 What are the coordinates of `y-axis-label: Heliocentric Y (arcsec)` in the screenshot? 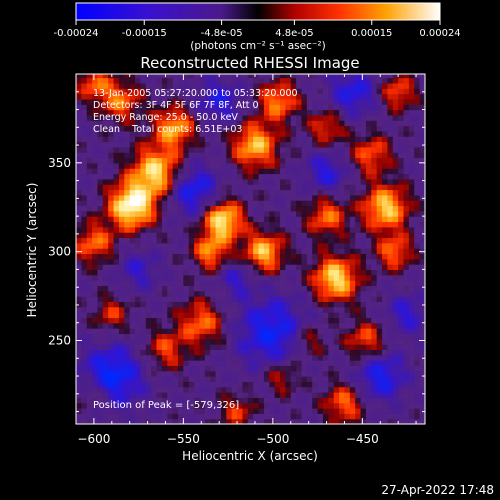 It's located at (32, 250).